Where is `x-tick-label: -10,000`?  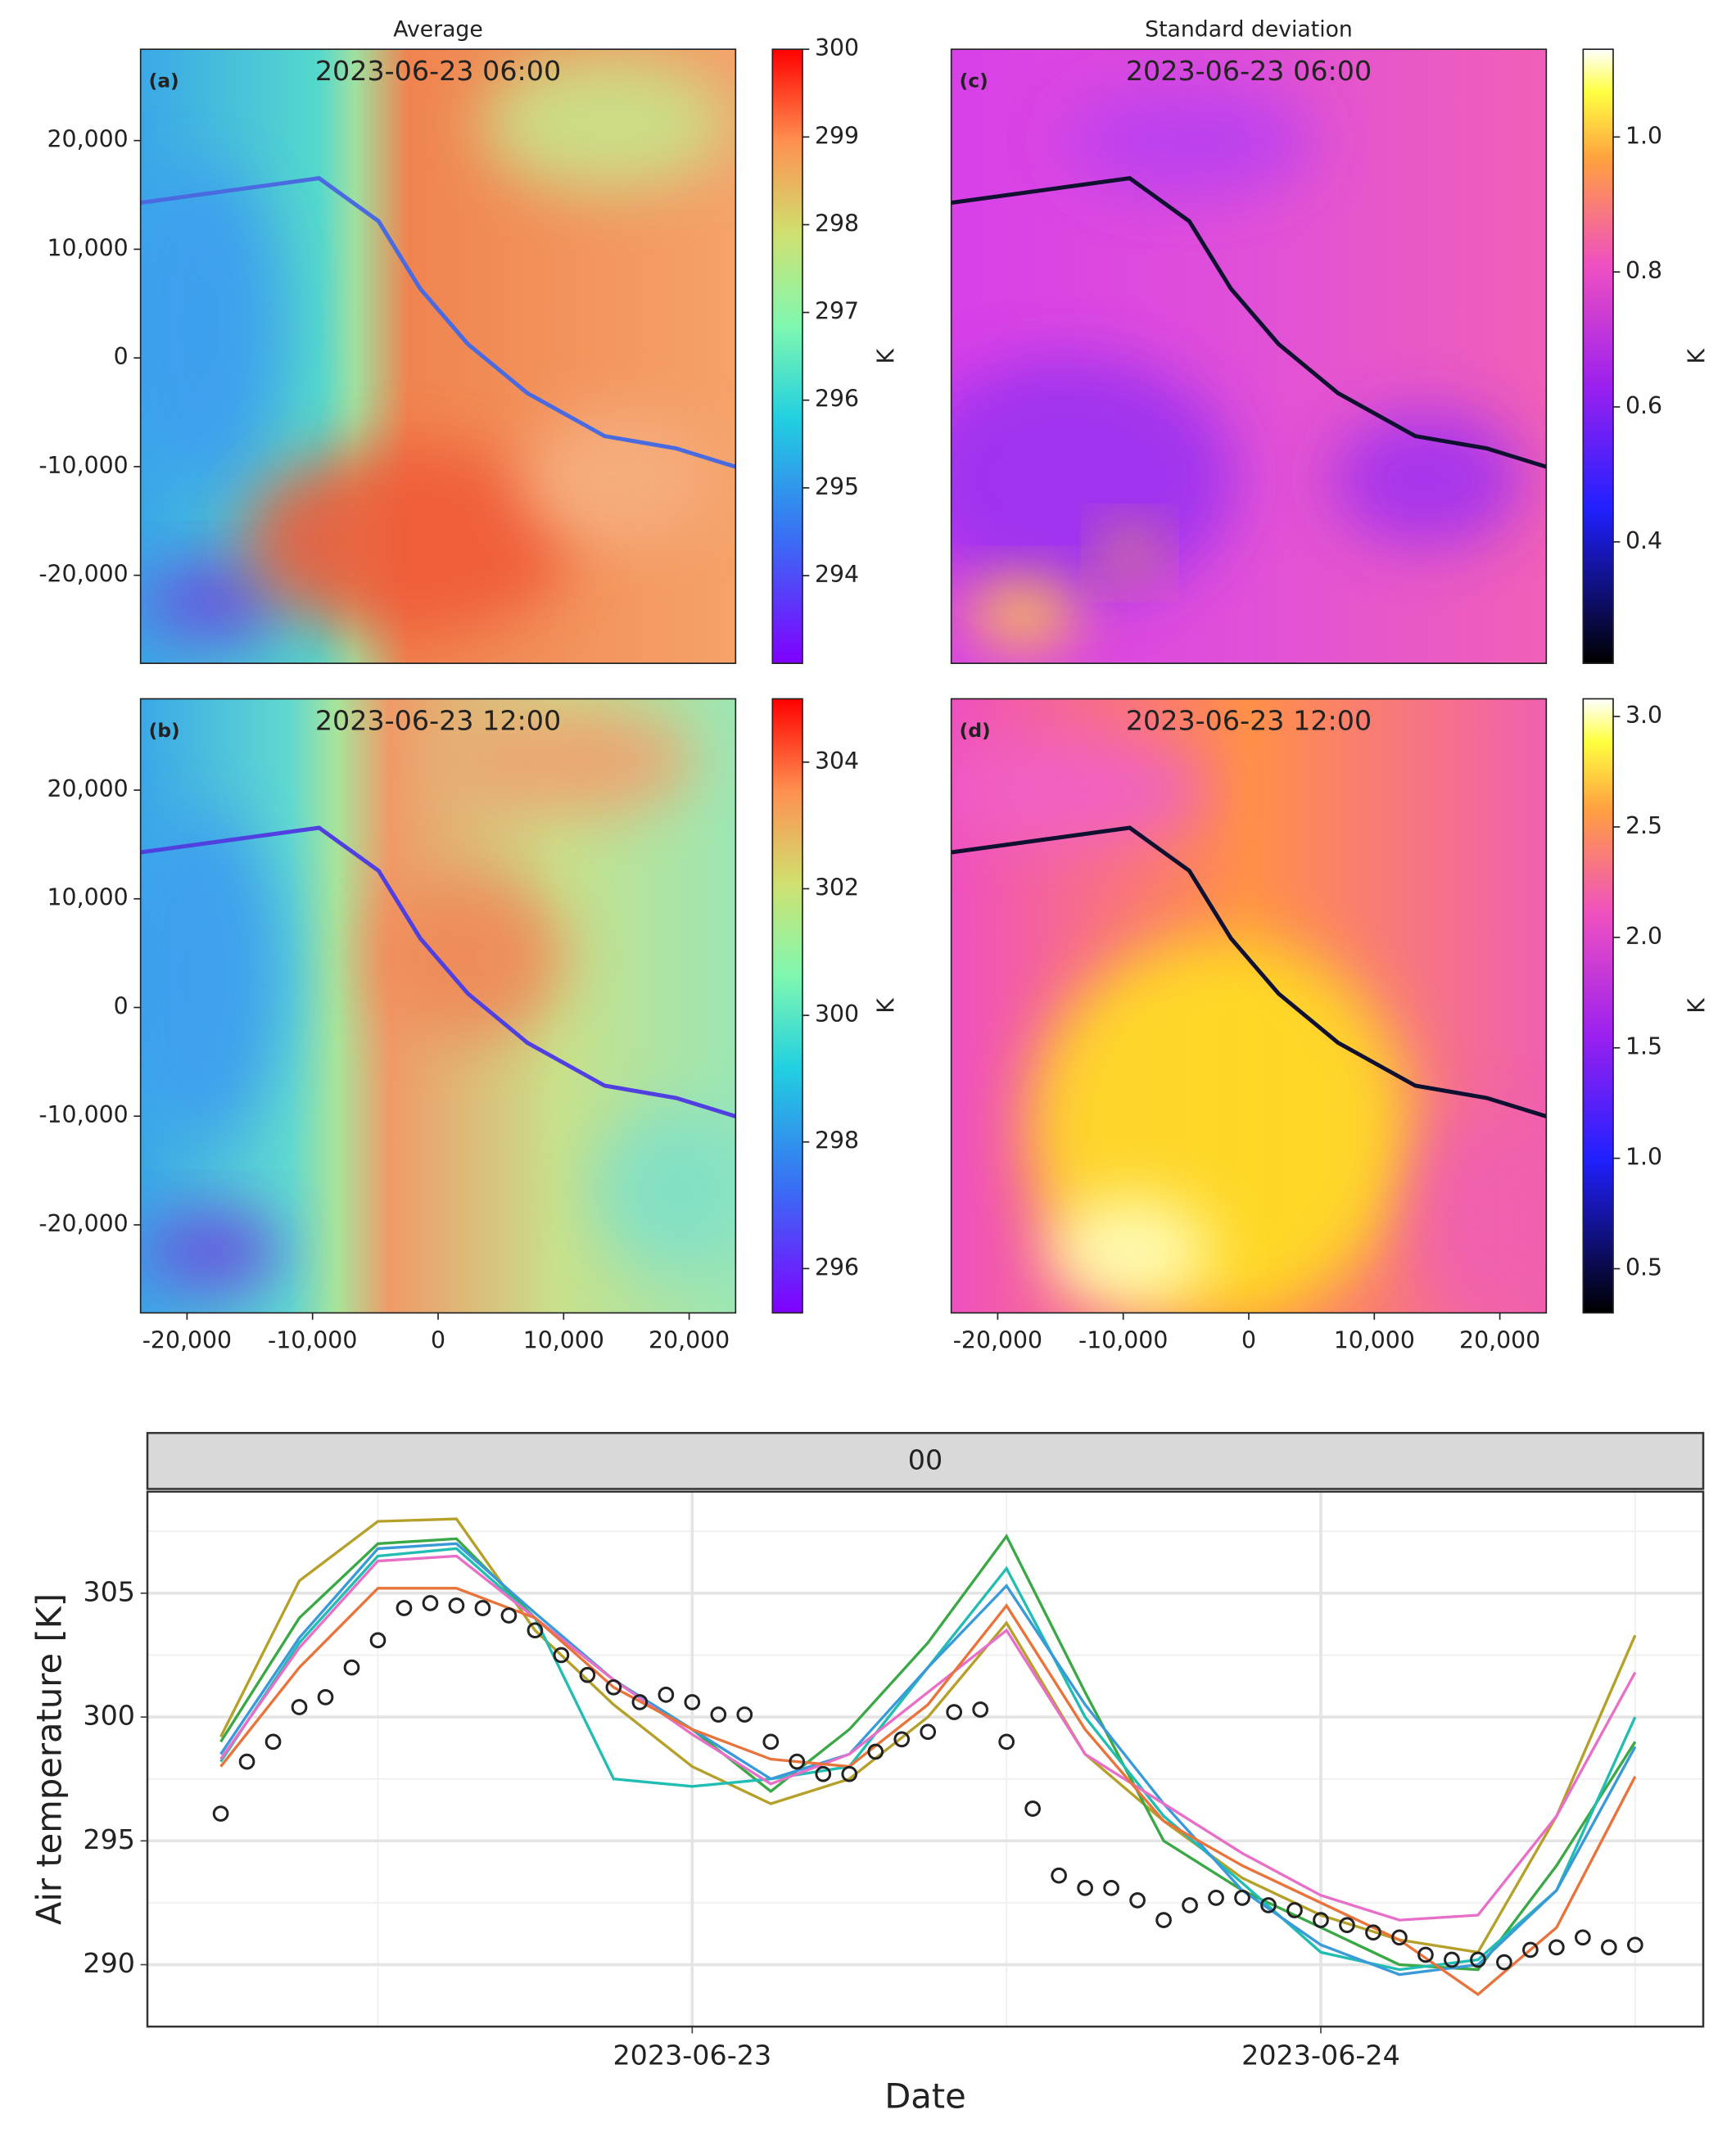
x-tick-label: -10,000 is located at coordinates (1123, 1340).